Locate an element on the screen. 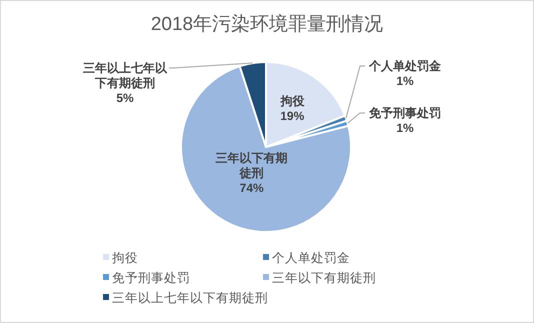  legend-label: 个人单处罚金 is located at coordinates (311, 258).